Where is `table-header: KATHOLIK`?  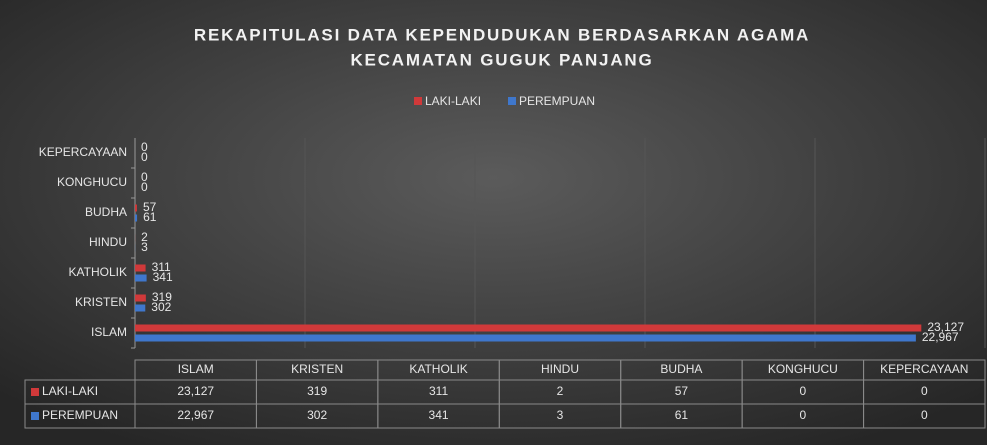 table-header: KATHOLIK is located at coordinates (438, 369).